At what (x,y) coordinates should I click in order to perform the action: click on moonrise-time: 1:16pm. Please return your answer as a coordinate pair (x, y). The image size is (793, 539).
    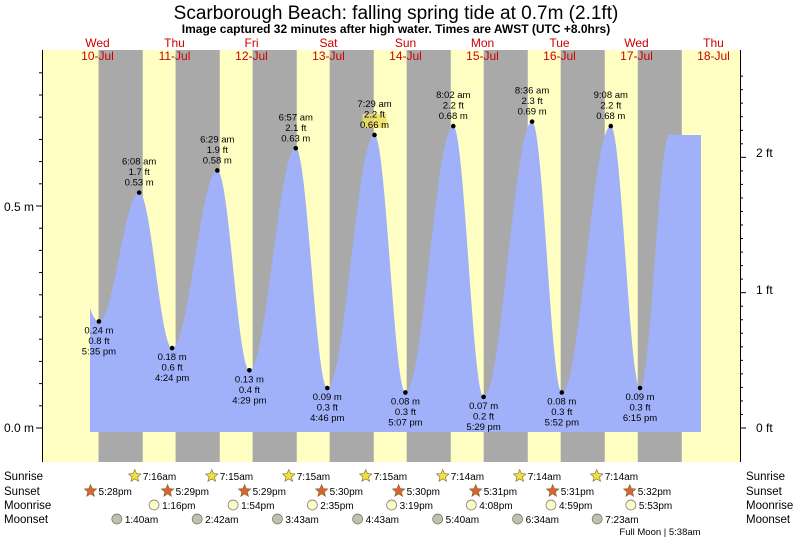
    Looking at the image, I should click on (178, 506).